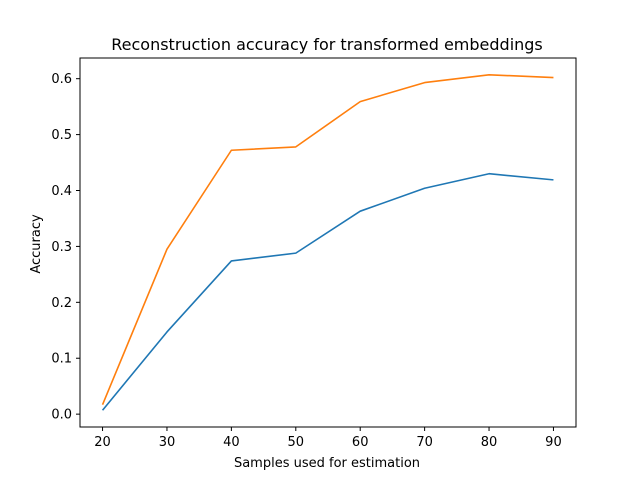  Describe the element at coordinates (36, 244) in the screenshot. I see `y-axis-label: Accuracy` at that location.